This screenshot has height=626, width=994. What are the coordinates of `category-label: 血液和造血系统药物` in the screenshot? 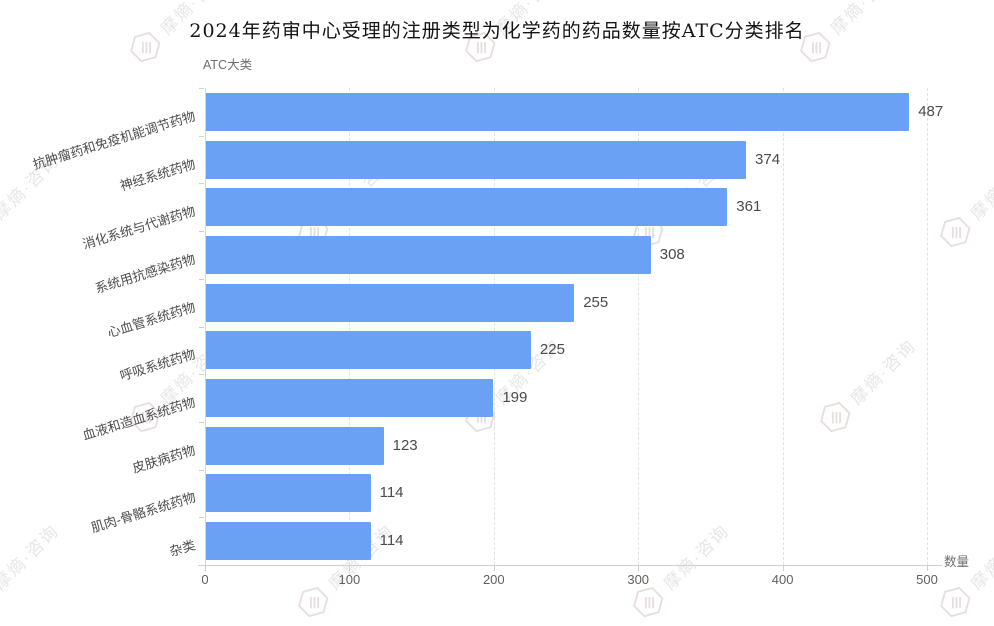 It's located at (139, 418).